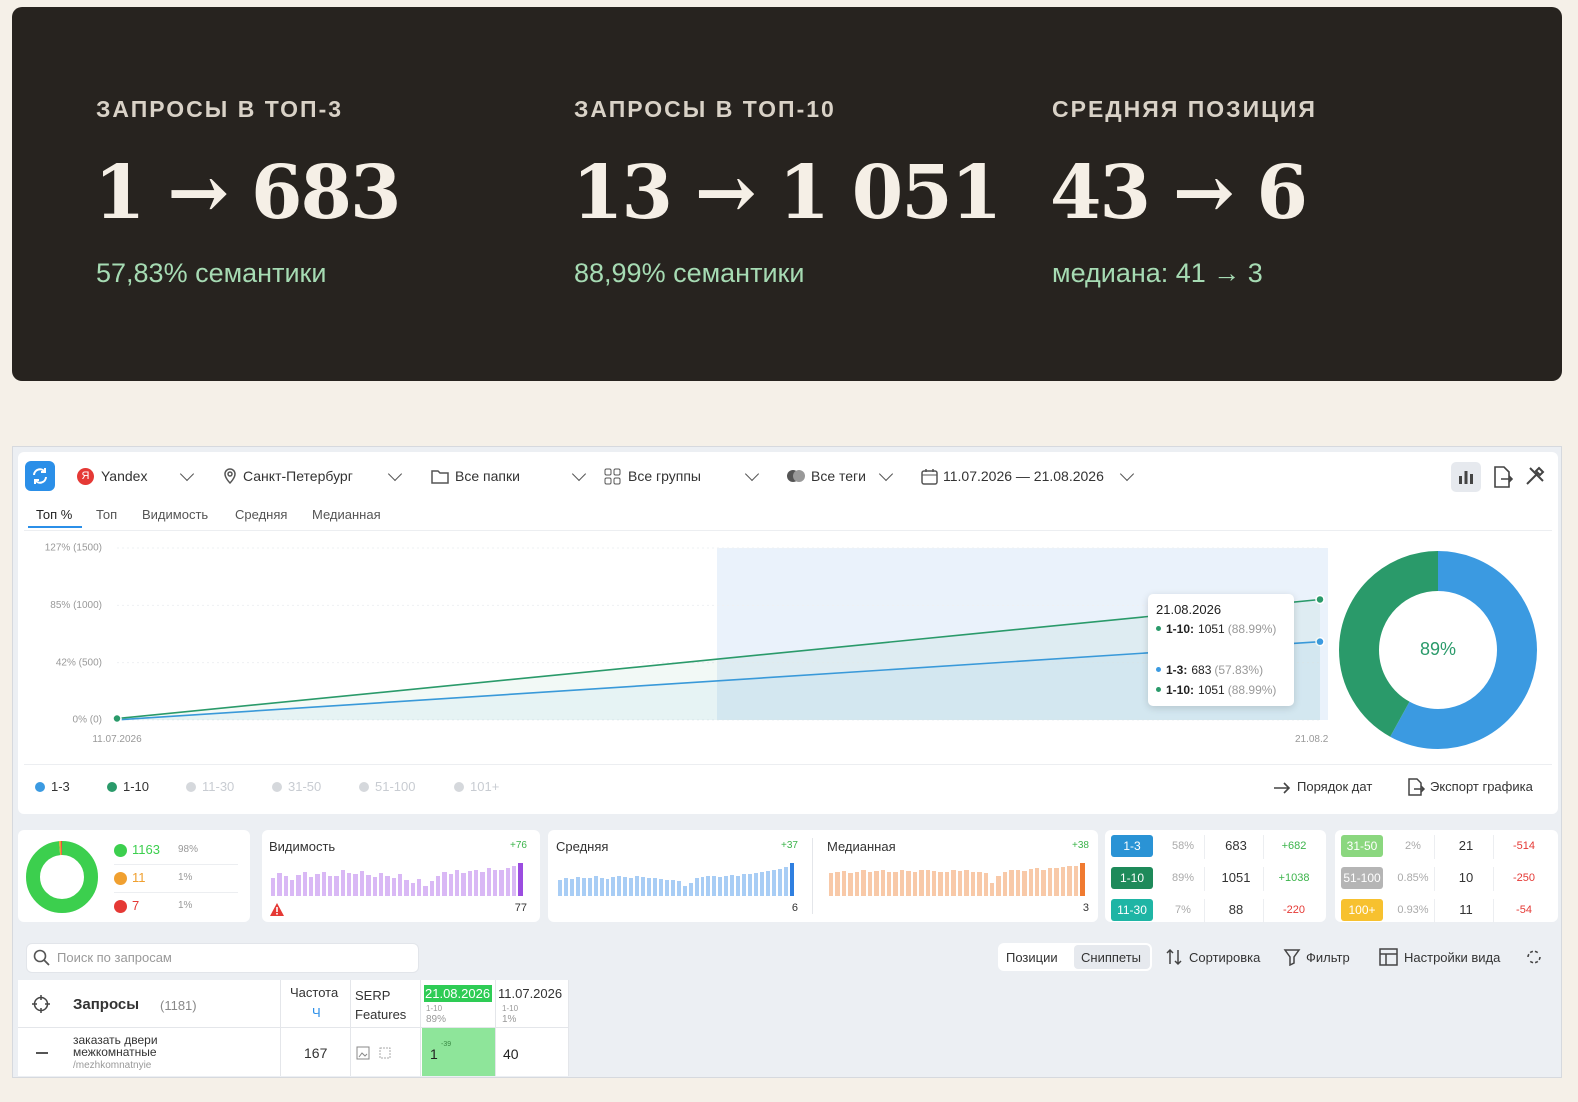  I want to click on range-badge: 11-30, so click(1132, 910).